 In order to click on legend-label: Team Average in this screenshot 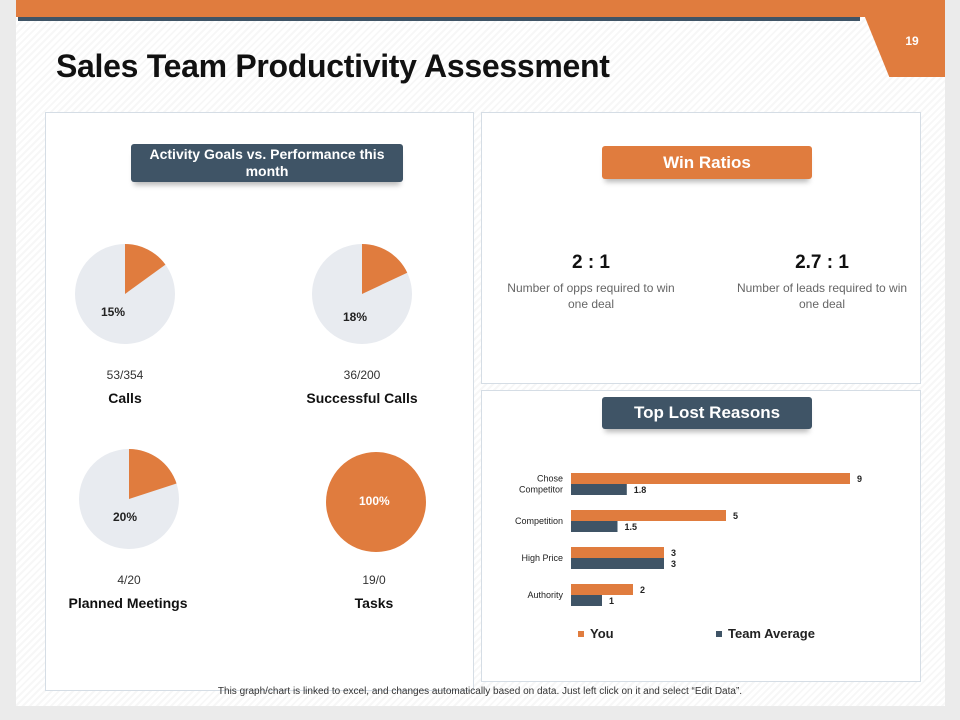, I will do `click(771, 633)`.